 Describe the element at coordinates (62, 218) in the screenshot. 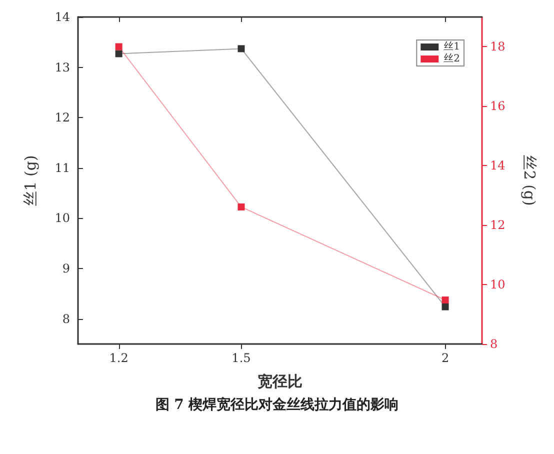

I see `y-tick-label: 10` at that location.